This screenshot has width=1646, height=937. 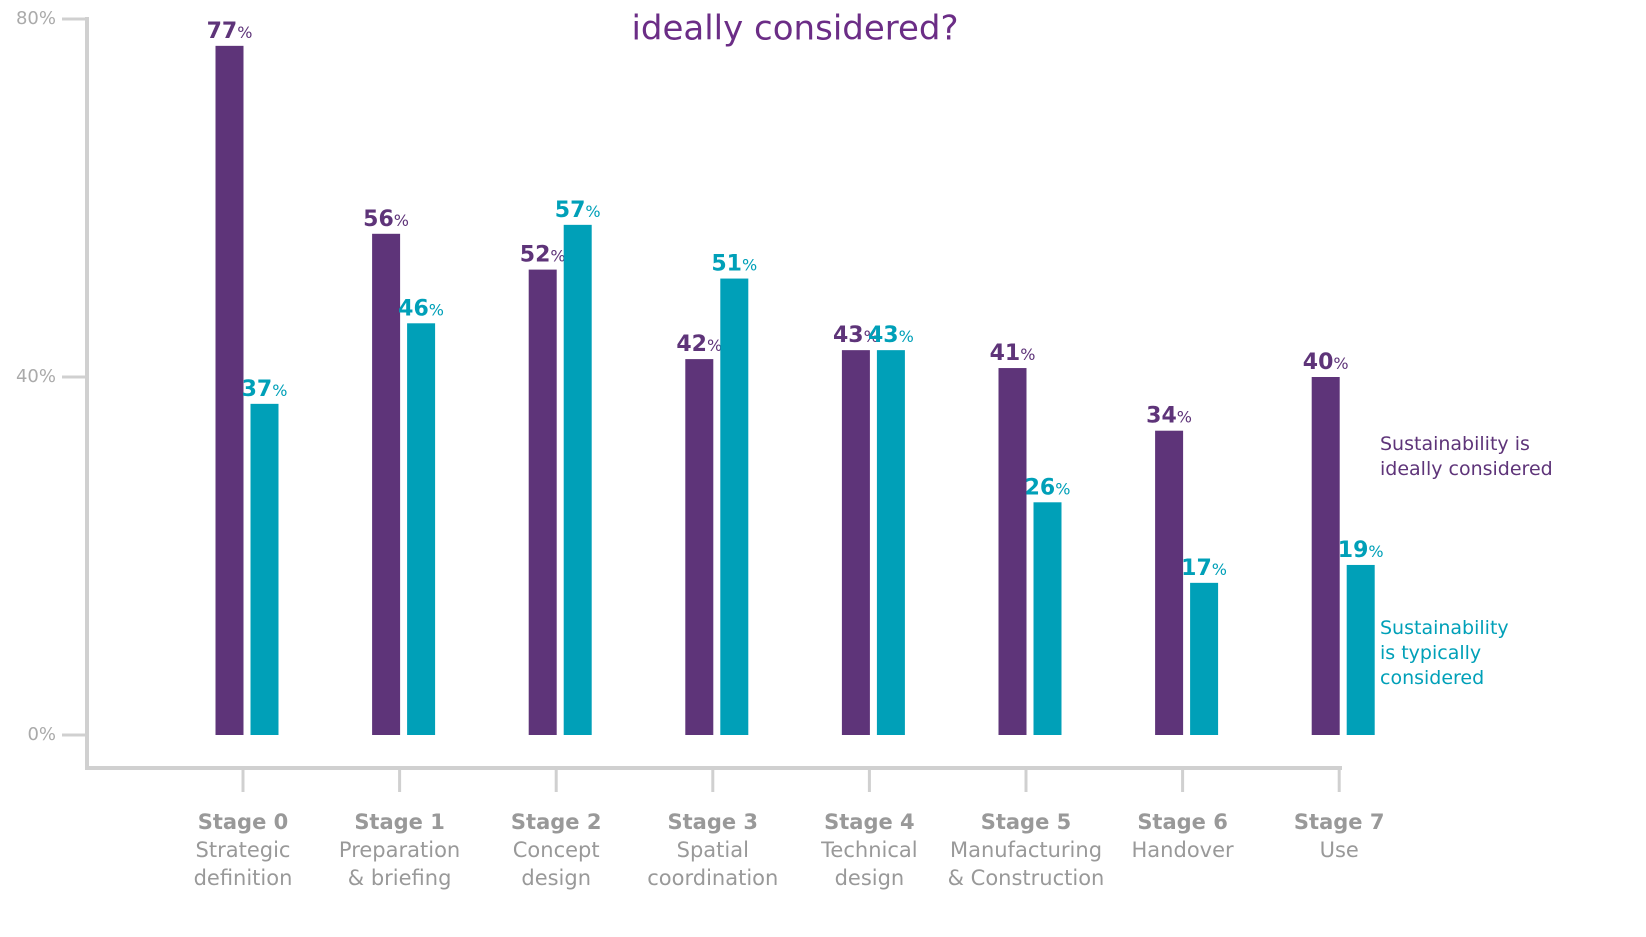 What do you see at coordinates (36, 18) in the screenshot?
I see `y-tick-label: 80%` at bounding box center [36, 18].